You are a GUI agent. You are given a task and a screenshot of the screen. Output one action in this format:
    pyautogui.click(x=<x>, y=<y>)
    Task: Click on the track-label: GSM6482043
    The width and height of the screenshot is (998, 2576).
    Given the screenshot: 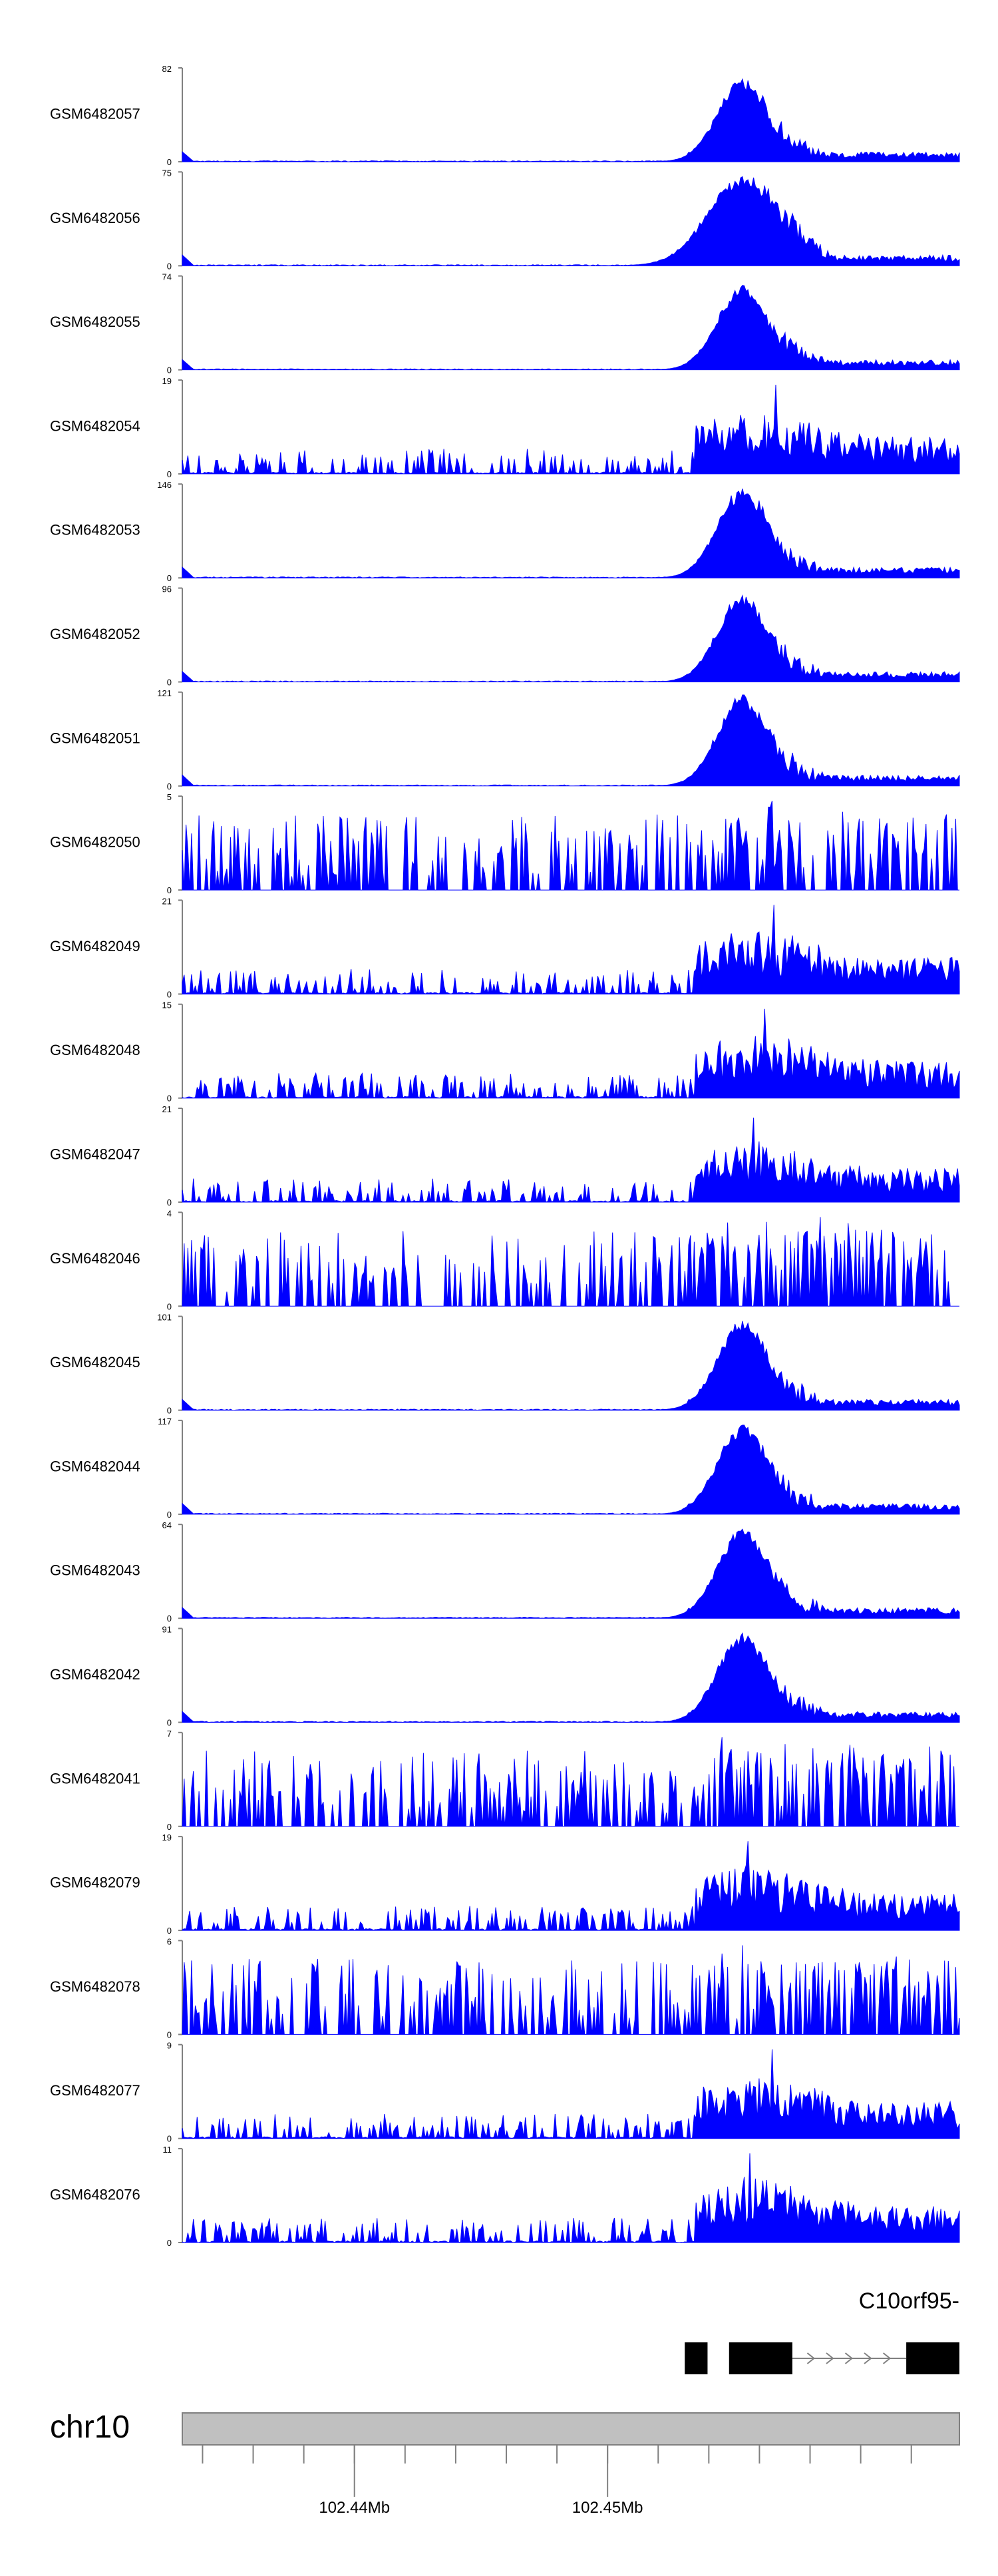 What is the action you would take?
    pyautogui.click(x=95, y=1570)
    